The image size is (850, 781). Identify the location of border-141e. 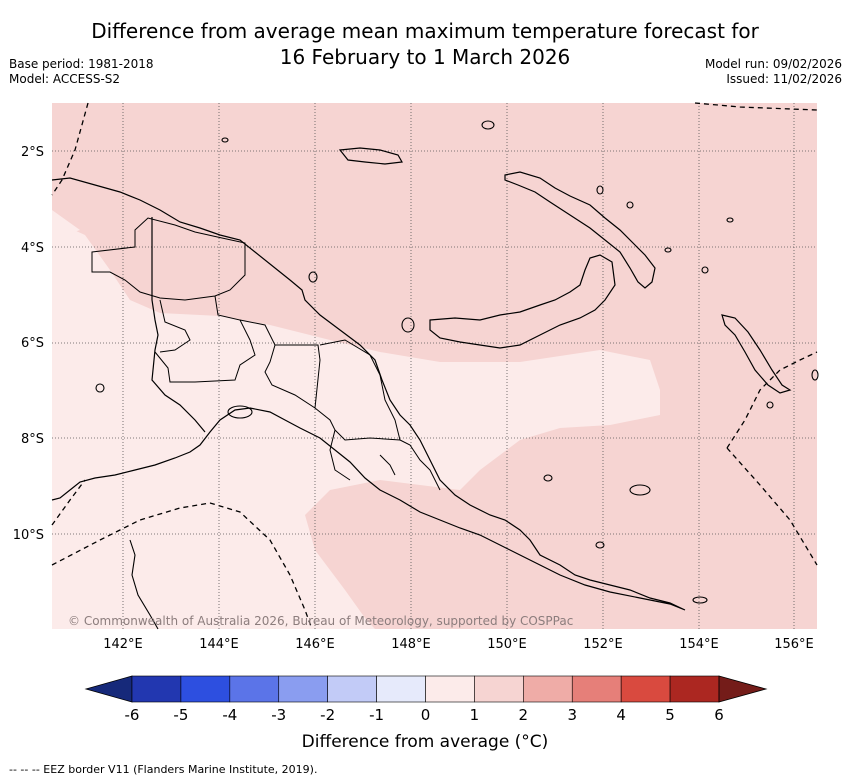
(178, 325).